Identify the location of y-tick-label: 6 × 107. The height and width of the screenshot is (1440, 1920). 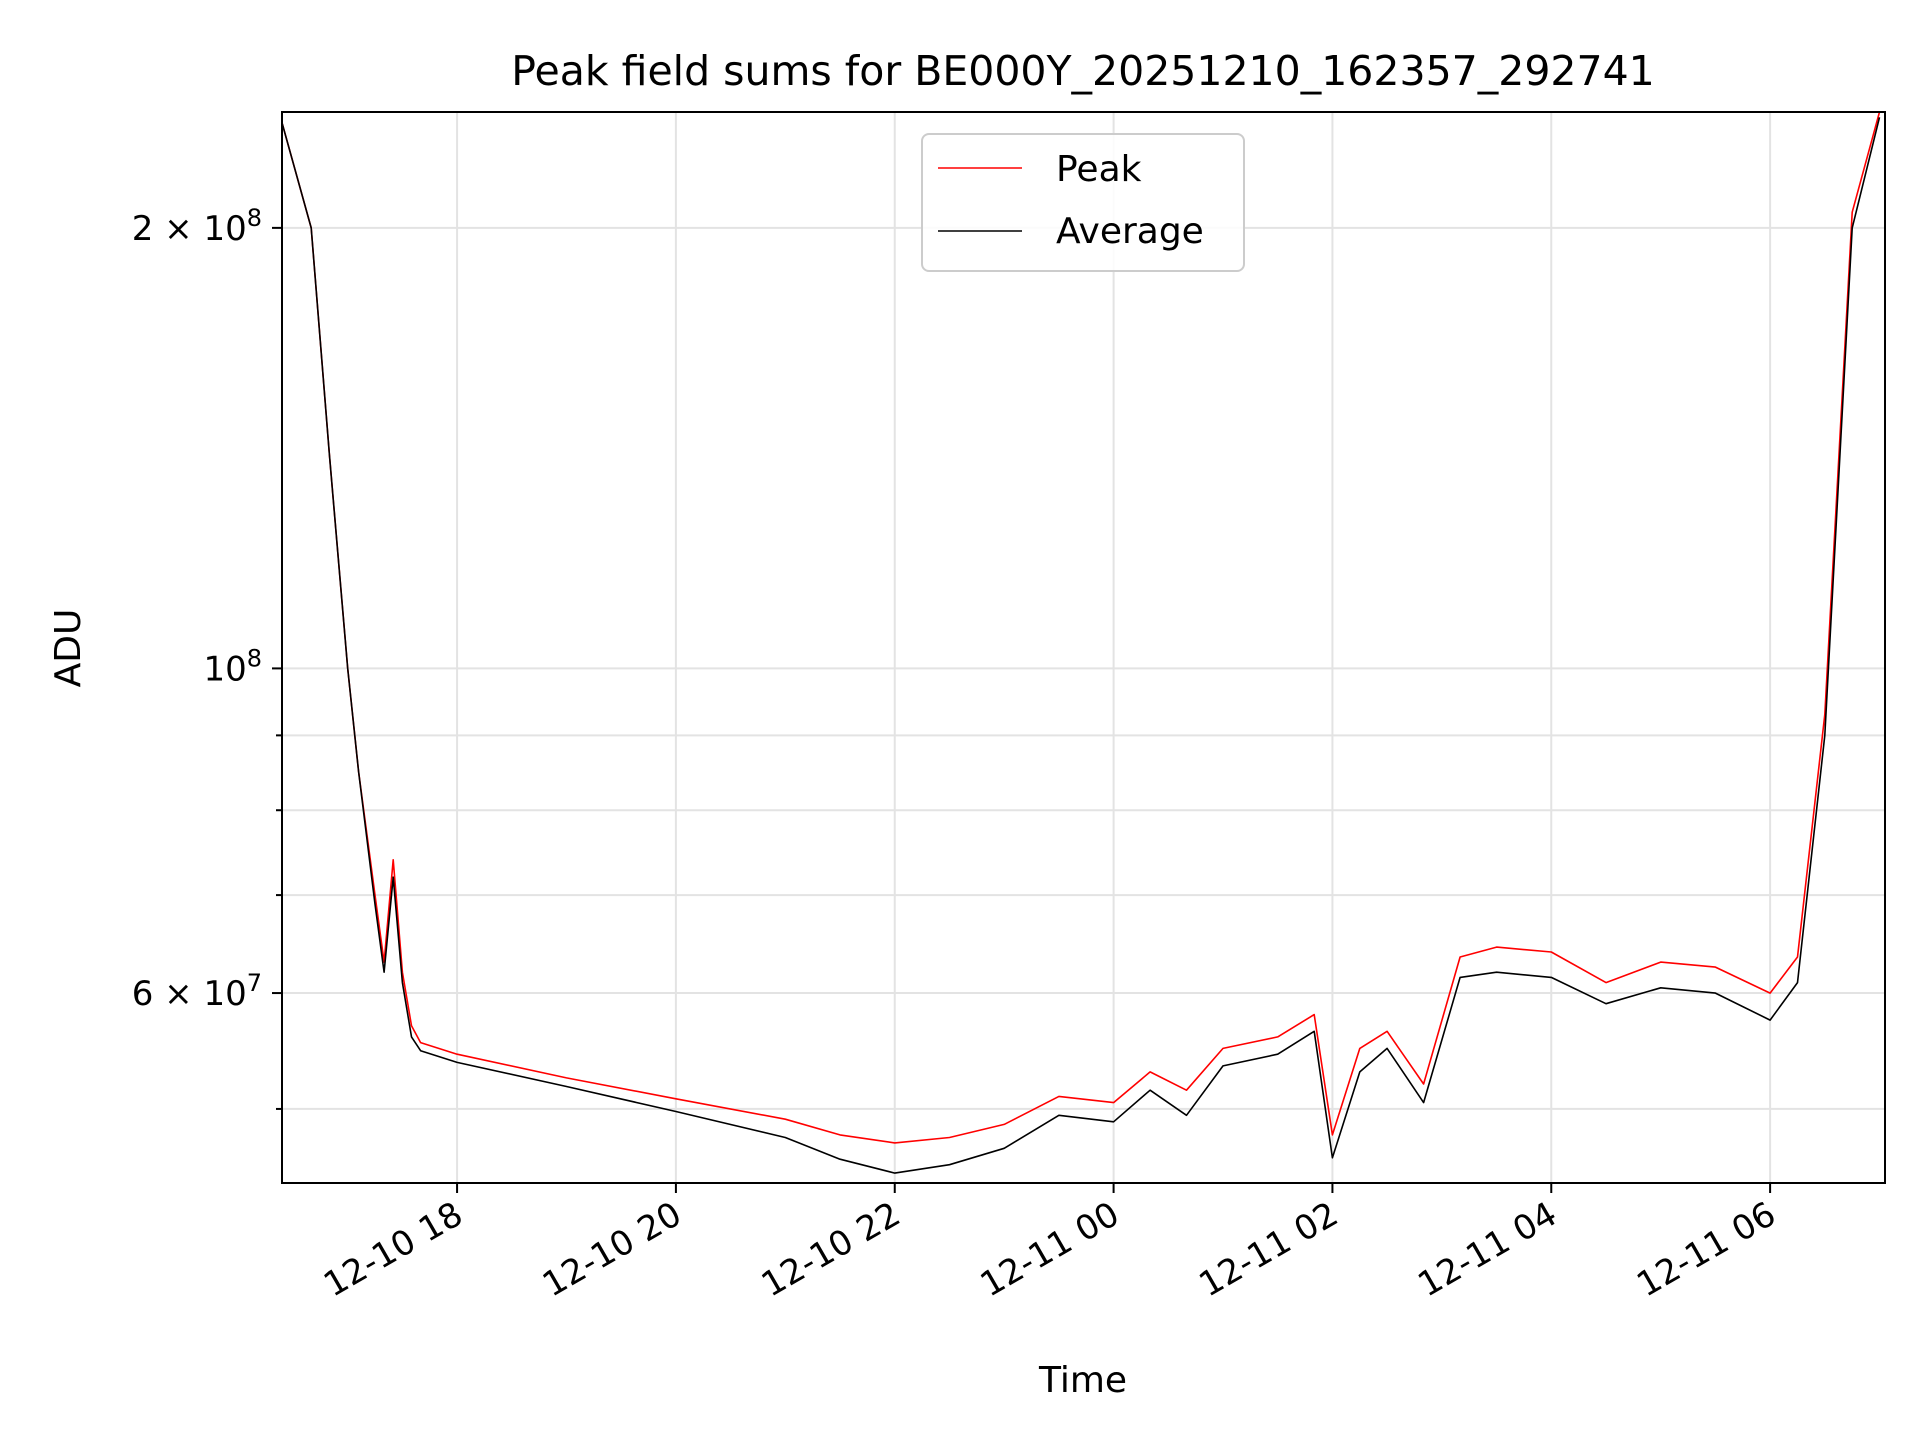
(197, 991).